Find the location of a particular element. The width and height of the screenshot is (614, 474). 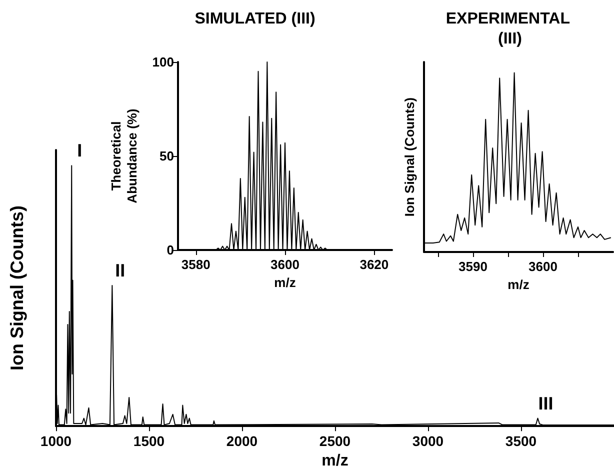

chart-title: SIMULATED (III) is located at coordinates (255, 19).